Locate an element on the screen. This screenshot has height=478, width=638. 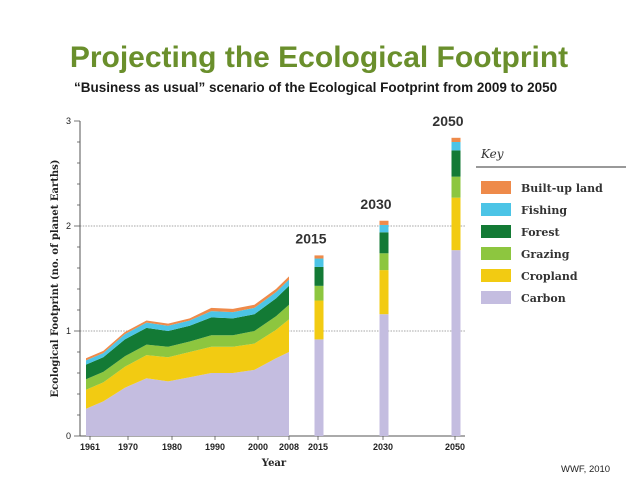
area-fishing is located at coordinates (187, 322).